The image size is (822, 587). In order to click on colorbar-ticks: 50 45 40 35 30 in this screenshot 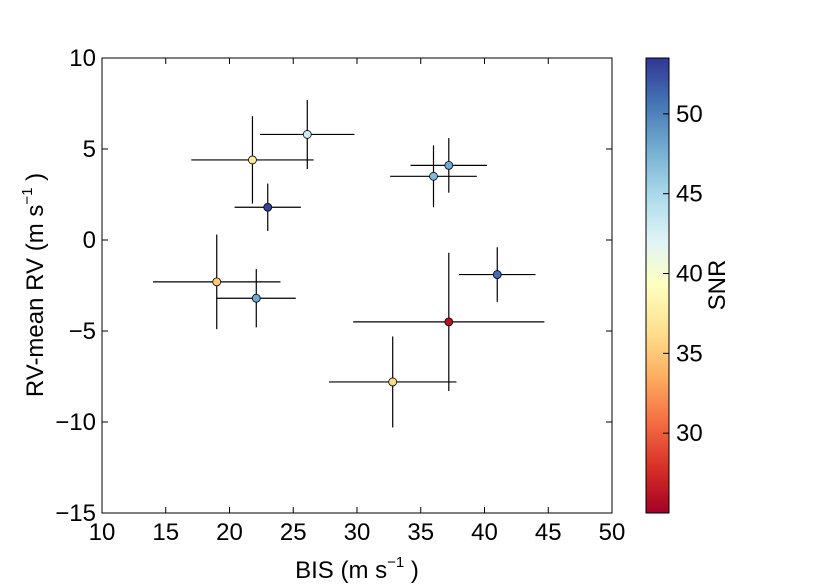, I will do `click(683, 274)`.